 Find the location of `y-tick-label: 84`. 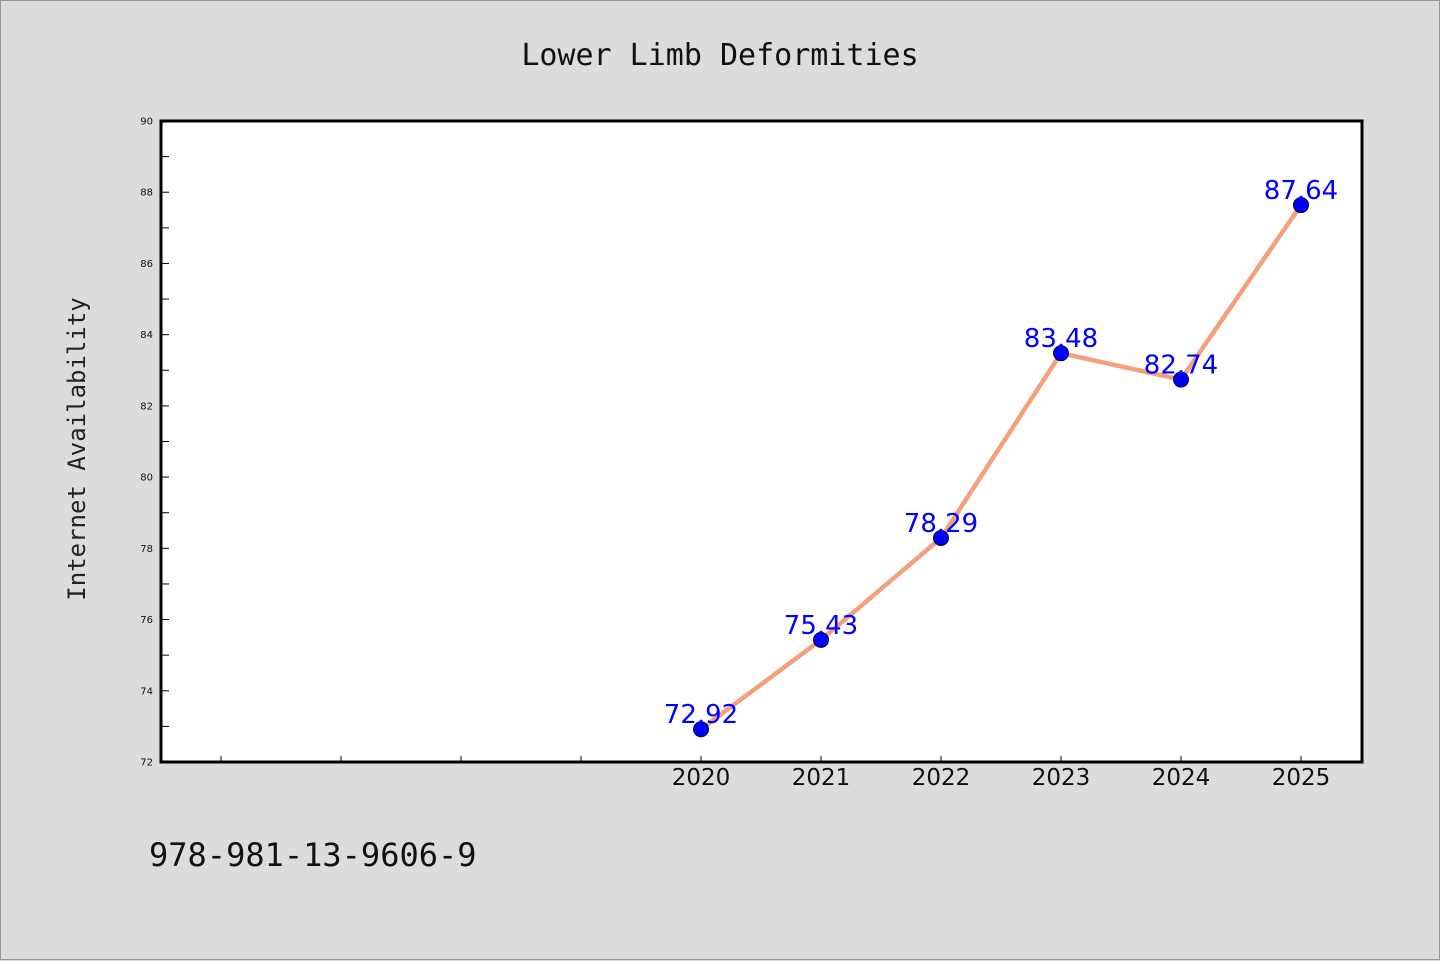

y-tick-label: 84 is located at coordinates (146, 335).